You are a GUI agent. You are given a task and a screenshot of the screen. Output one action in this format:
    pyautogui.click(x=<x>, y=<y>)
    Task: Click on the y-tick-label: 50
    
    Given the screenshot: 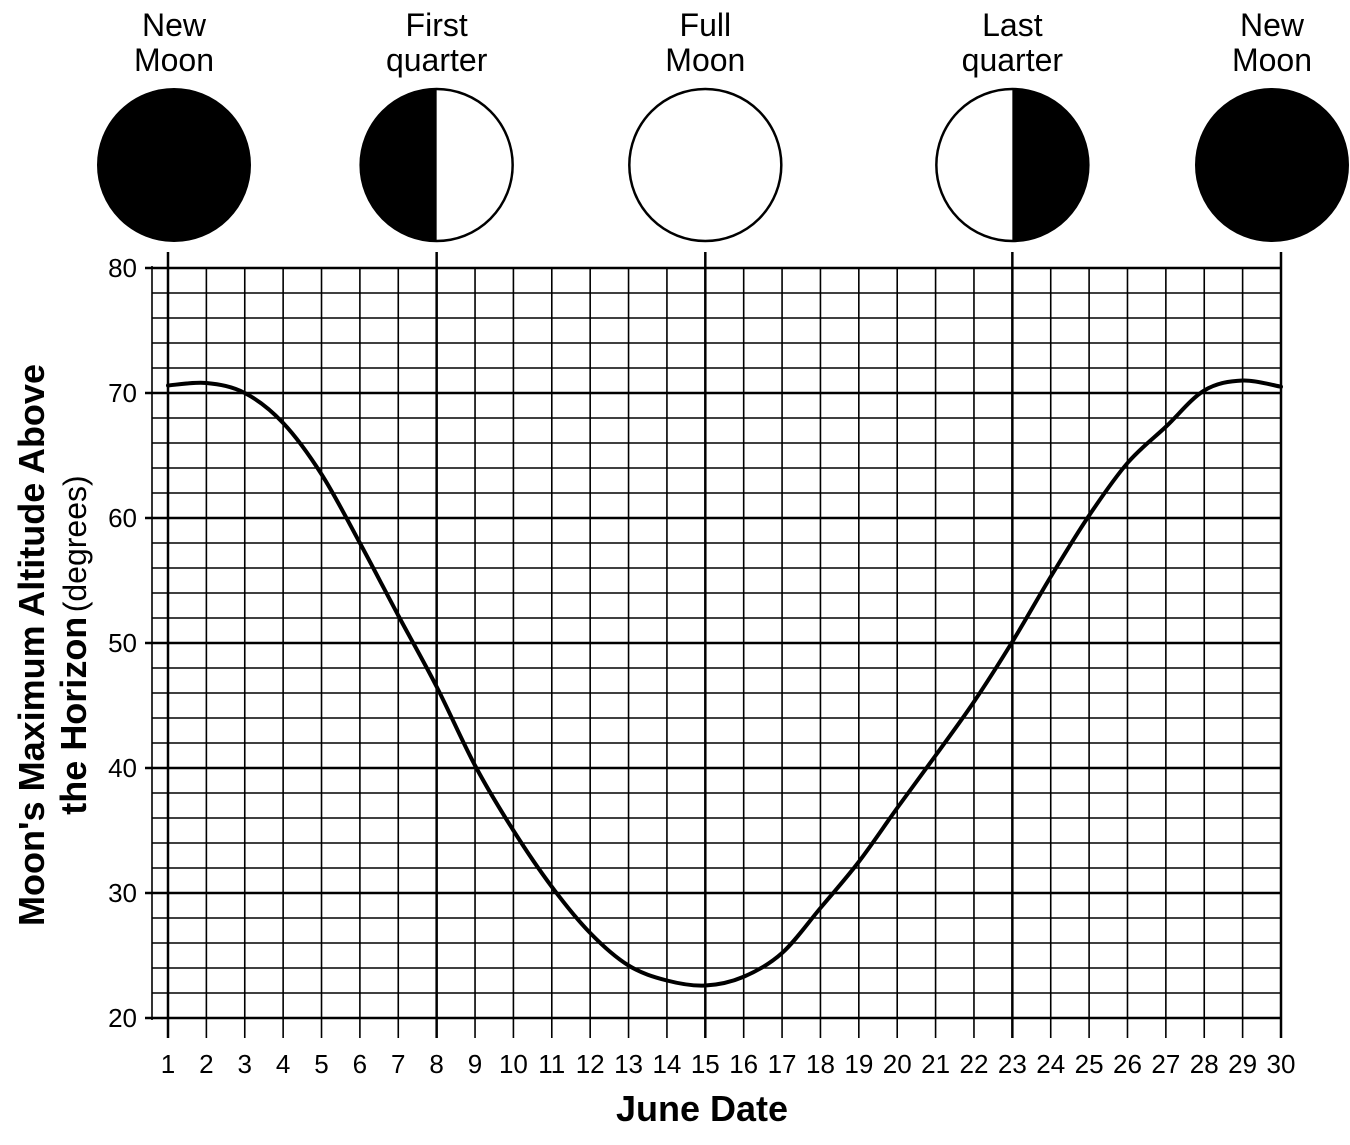 What is the action you would take?
    pyautogui.click(x=122, y=643)
    